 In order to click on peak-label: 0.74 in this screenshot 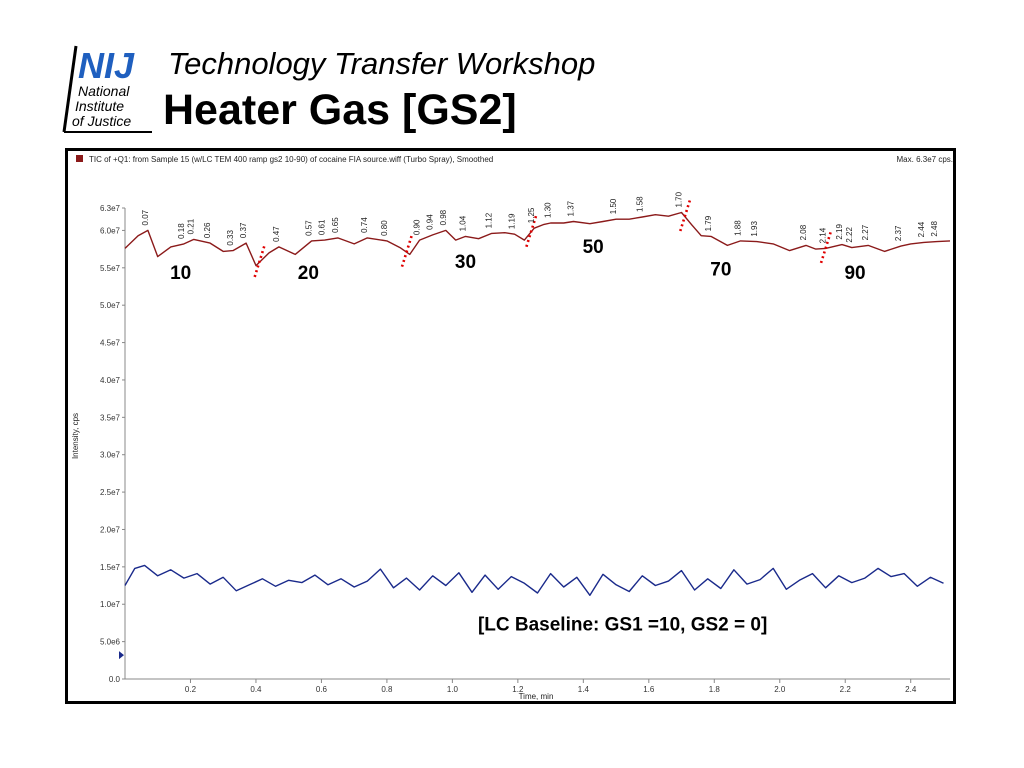, I will do `click(364, 225)`.